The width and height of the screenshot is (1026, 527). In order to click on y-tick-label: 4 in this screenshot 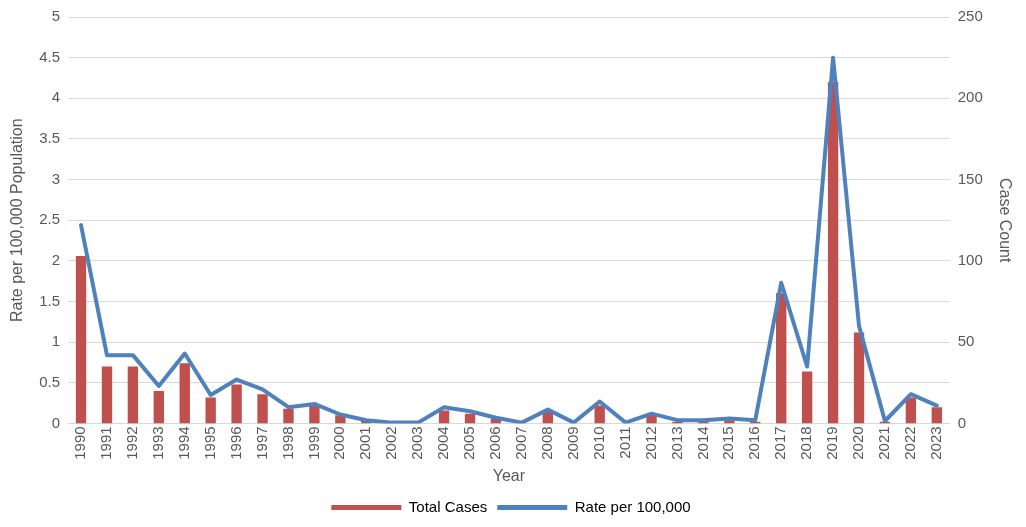, I will do `click(56, 97)`.